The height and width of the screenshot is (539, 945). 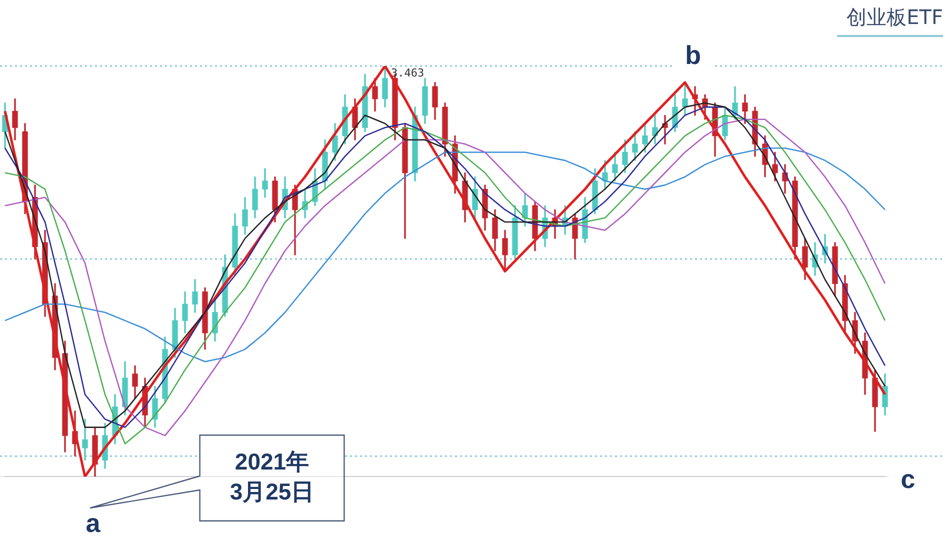 What do you see at coordinates (93, 523) in the screenshot?
I see `text: a` at bounding box center [93, 523].